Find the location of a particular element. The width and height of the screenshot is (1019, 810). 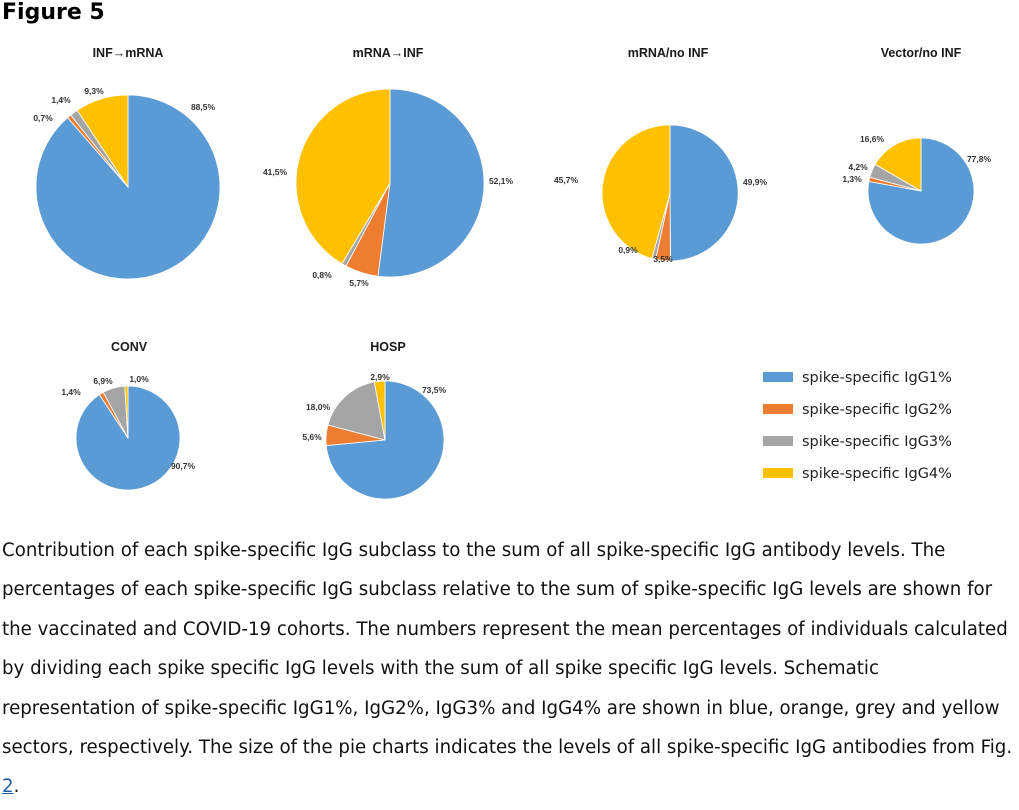

pie-chart-vector-no-inf: Vector/no INF 77,8% 1,3% 4,2% 16,6% is located at coordinates (917, 145).